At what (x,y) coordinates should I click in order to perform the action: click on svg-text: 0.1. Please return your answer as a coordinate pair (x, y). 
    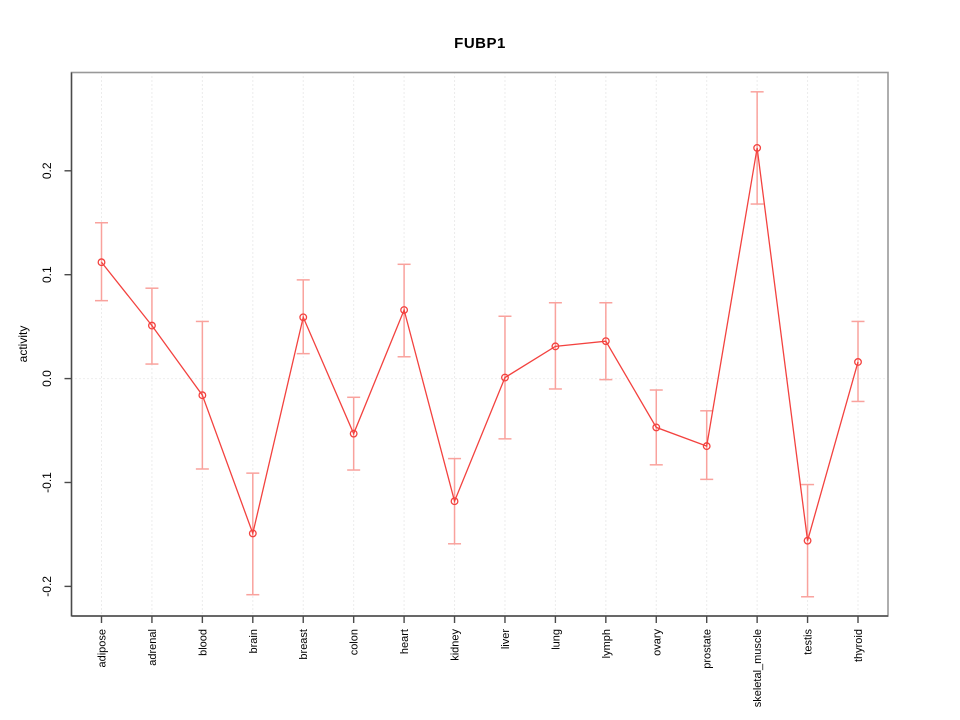
    Looking at the image, I should click on (47, 274).